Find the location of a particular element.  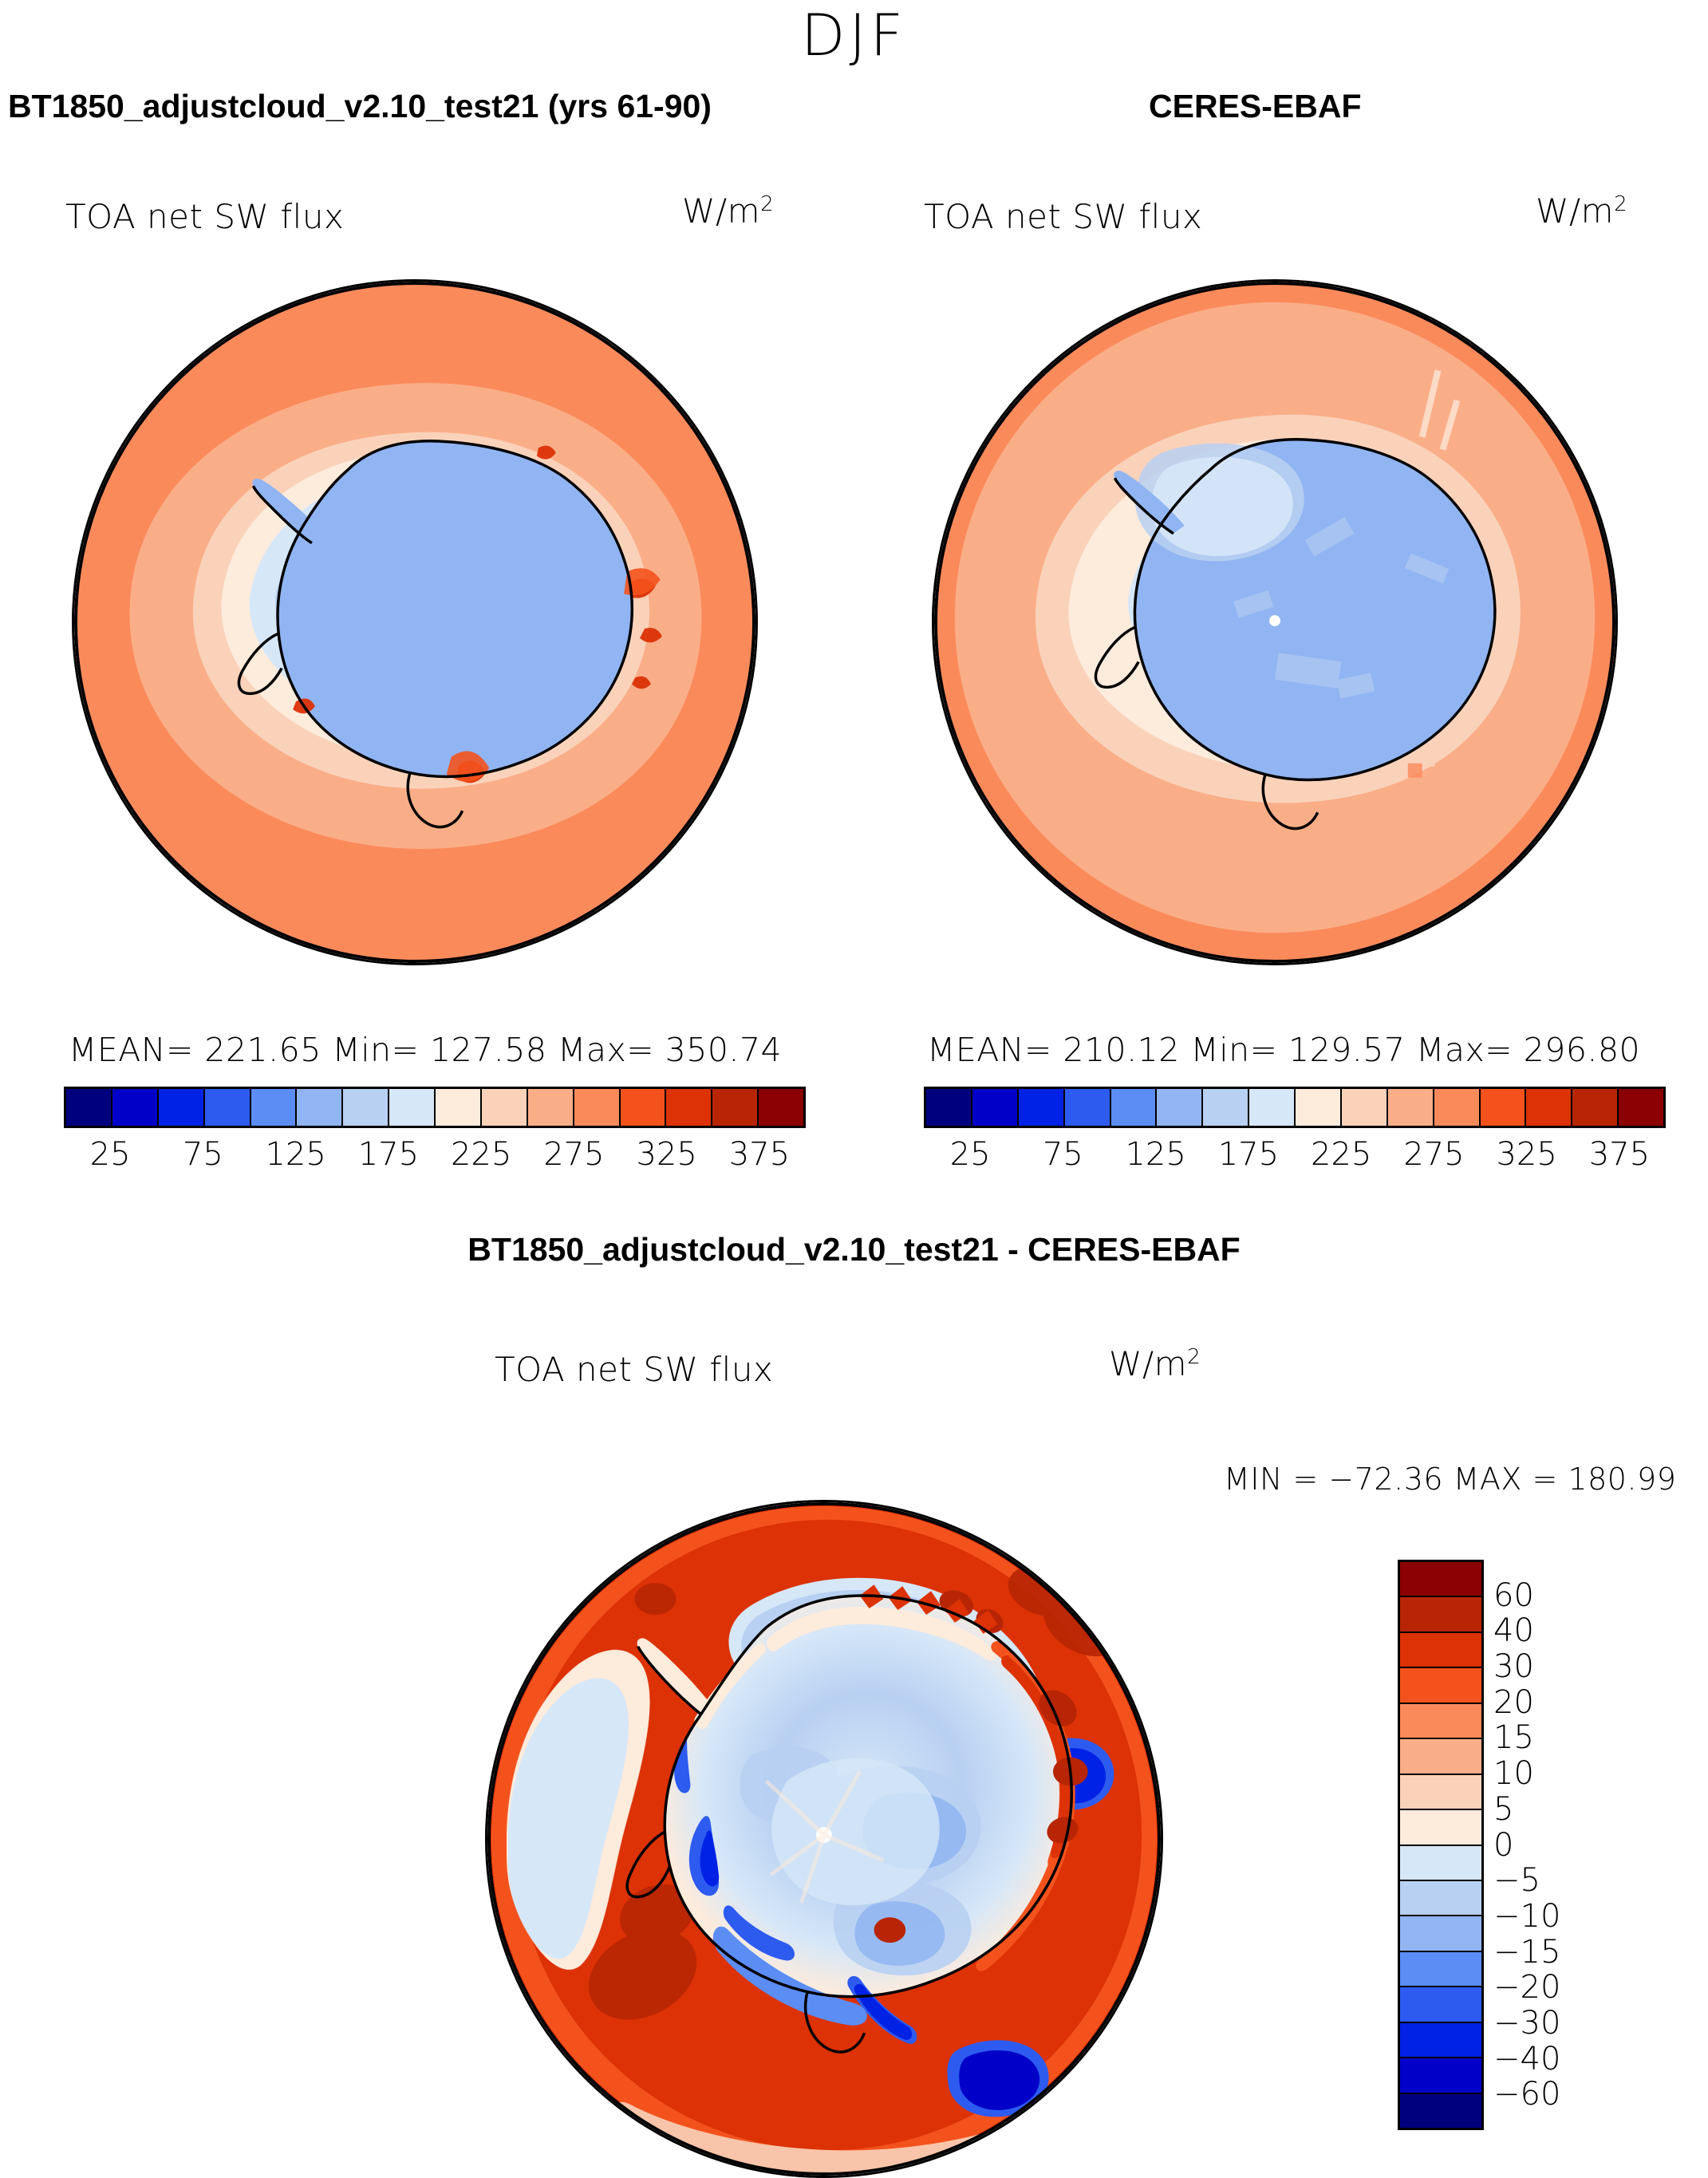

observation-unit-label: W/m2 is located at coordinates (1581, 211).